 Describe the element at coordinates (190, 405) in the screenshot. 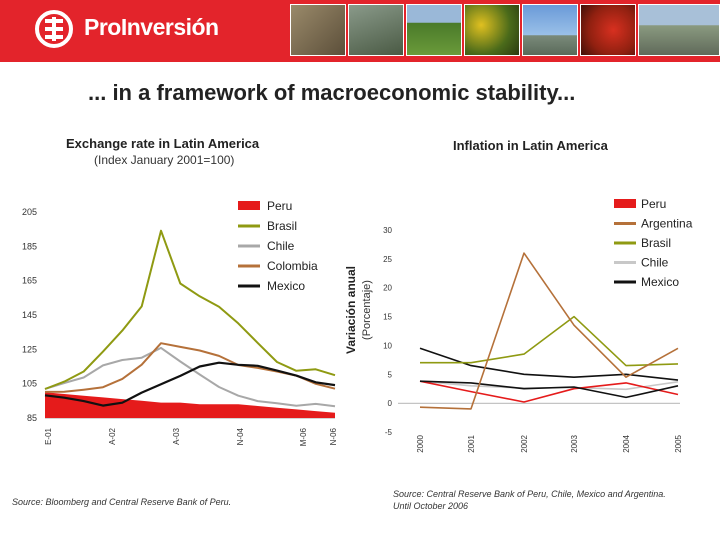

I see `chart1-series-peru` at that location.